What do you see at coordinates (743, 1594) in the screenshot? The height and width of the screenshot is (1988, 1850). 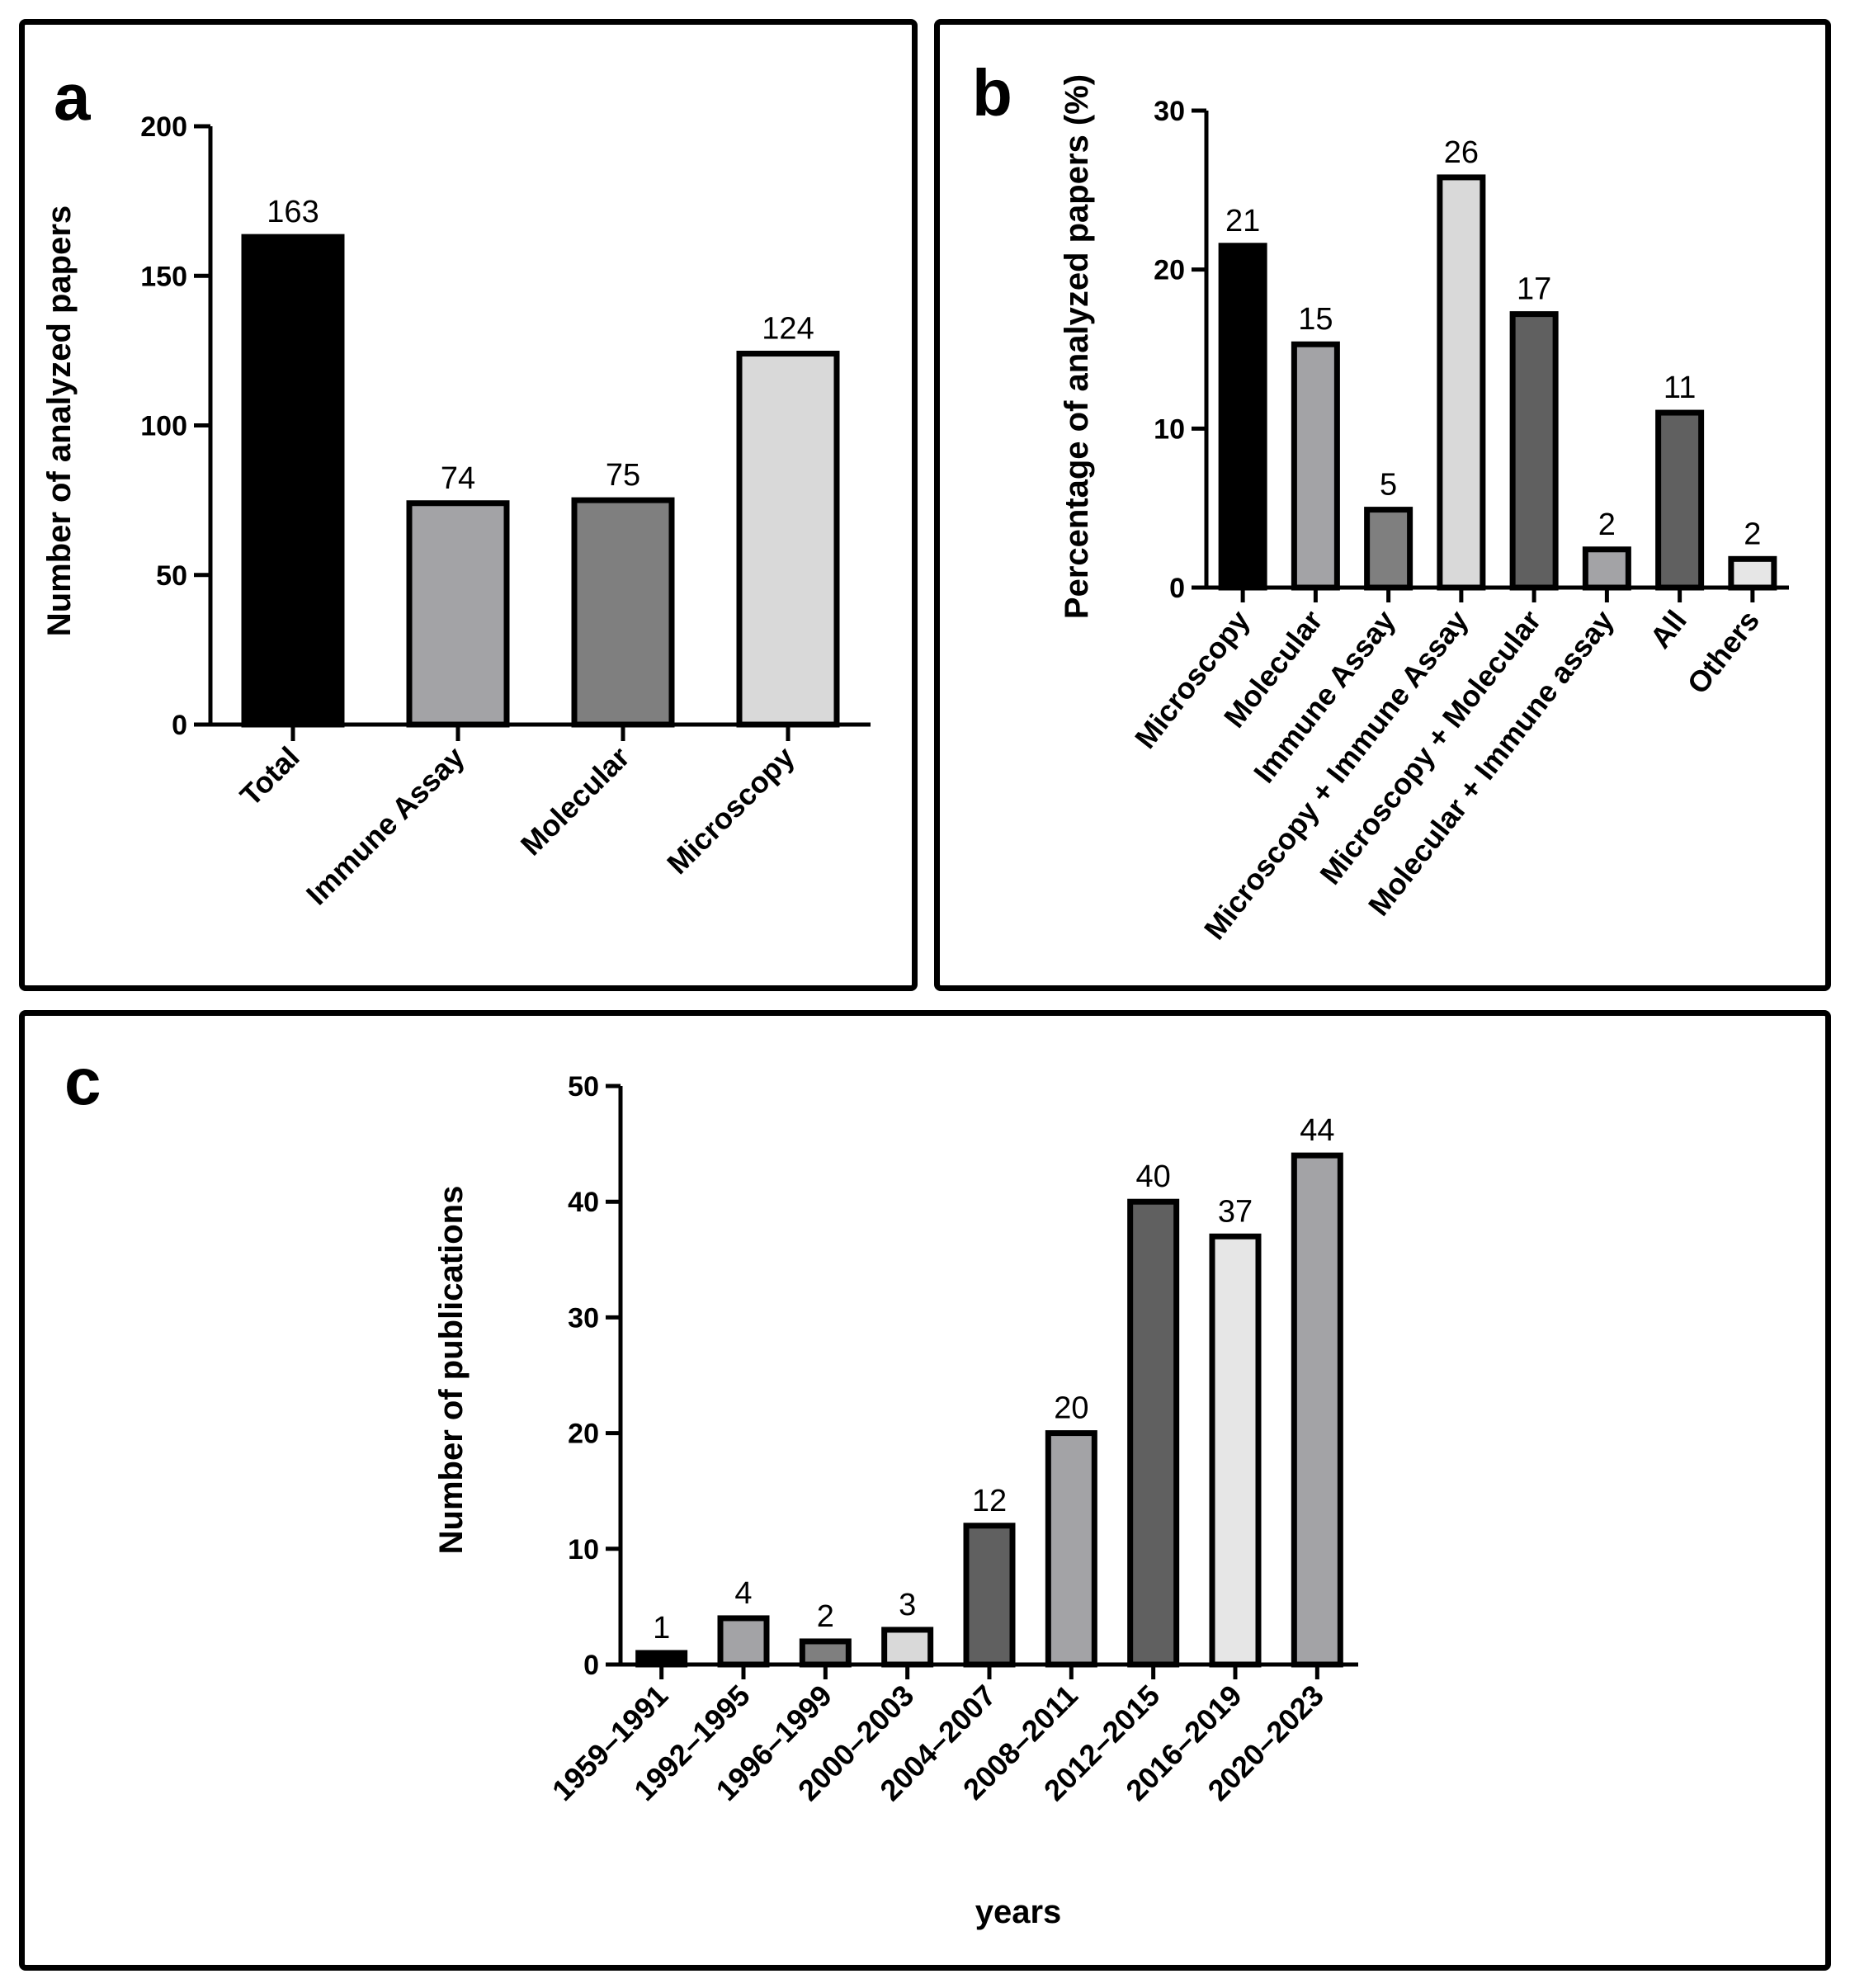 I see `data-label-c-1: 4` at bounding box center [743, 1594].